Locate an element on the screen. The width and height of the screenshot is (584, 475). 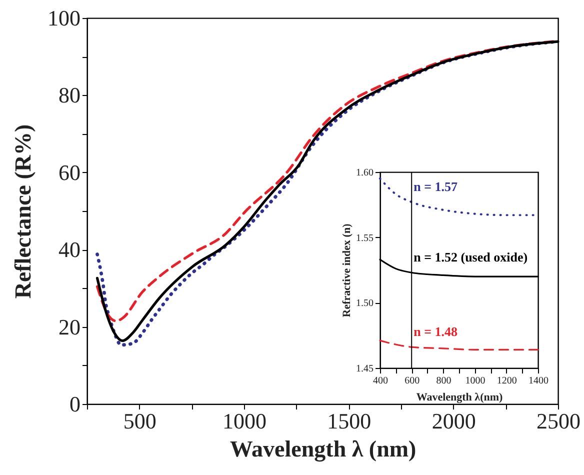
y-tick-label: 0 is located at coordinates (75, 404).